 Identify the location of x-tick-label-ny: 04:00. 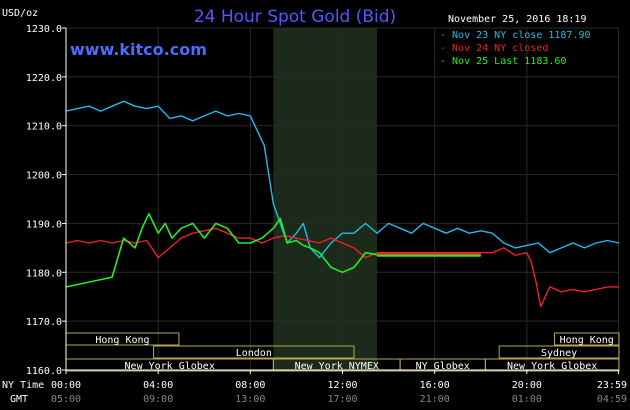
(158, 385).